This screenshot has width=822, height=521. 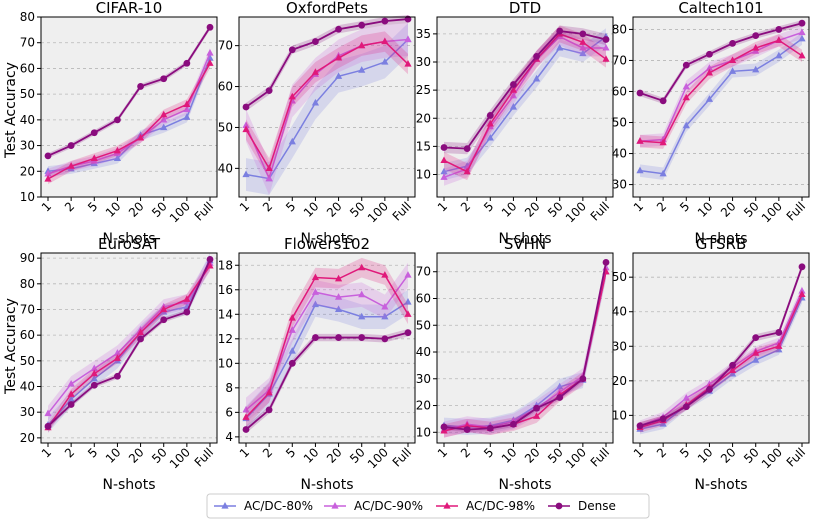 I want to click on legend-label: AC/DC-80%, so click(x=278, y=506).